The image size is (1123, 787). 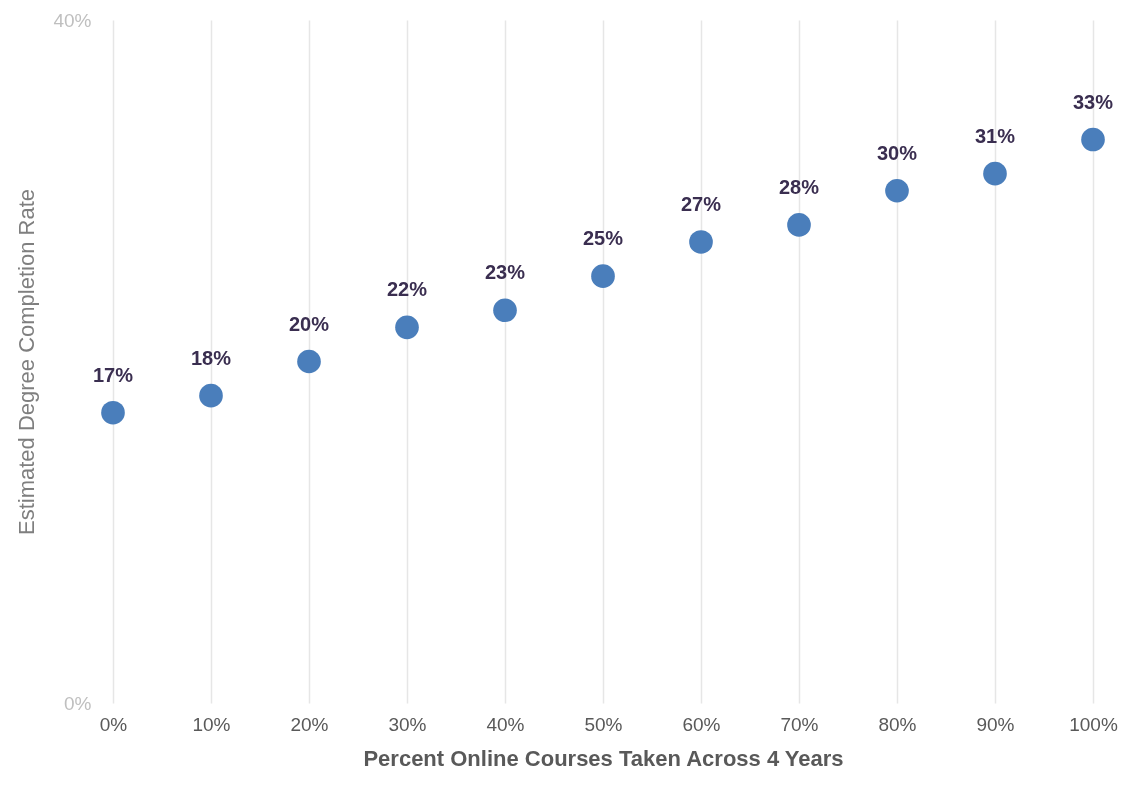 What do you see at coordinates (799, 186) in the screenshot?
I see `data-label: 28%` at bounding box center [799, 186].